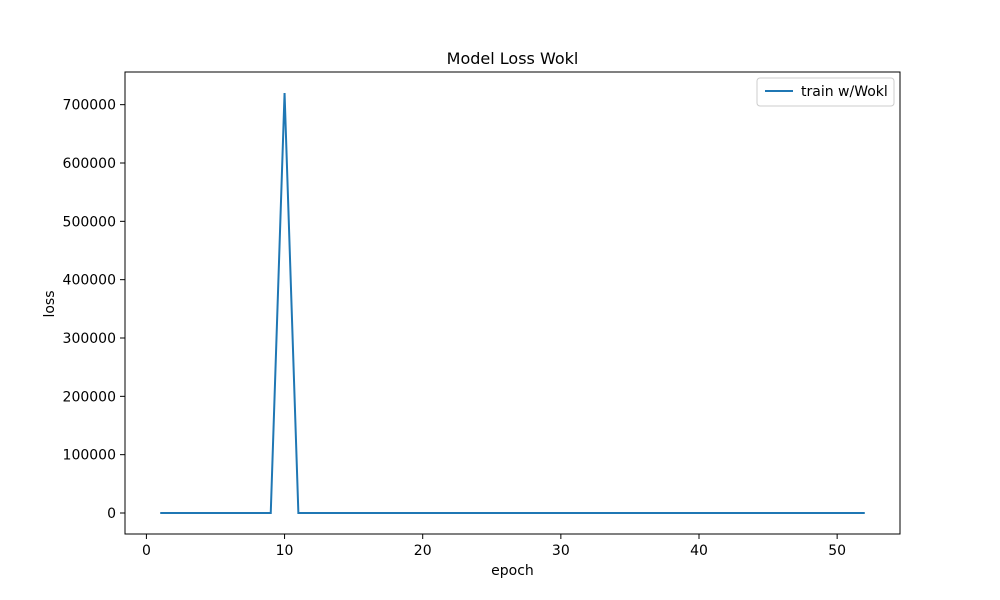 Image resolution: width=1000 pixels, height=600 pixels. What do you see at coordinates (844, 92) in the screenshot?
I see `legend-label: train w/Wokl` at bounding box center [844, 92].